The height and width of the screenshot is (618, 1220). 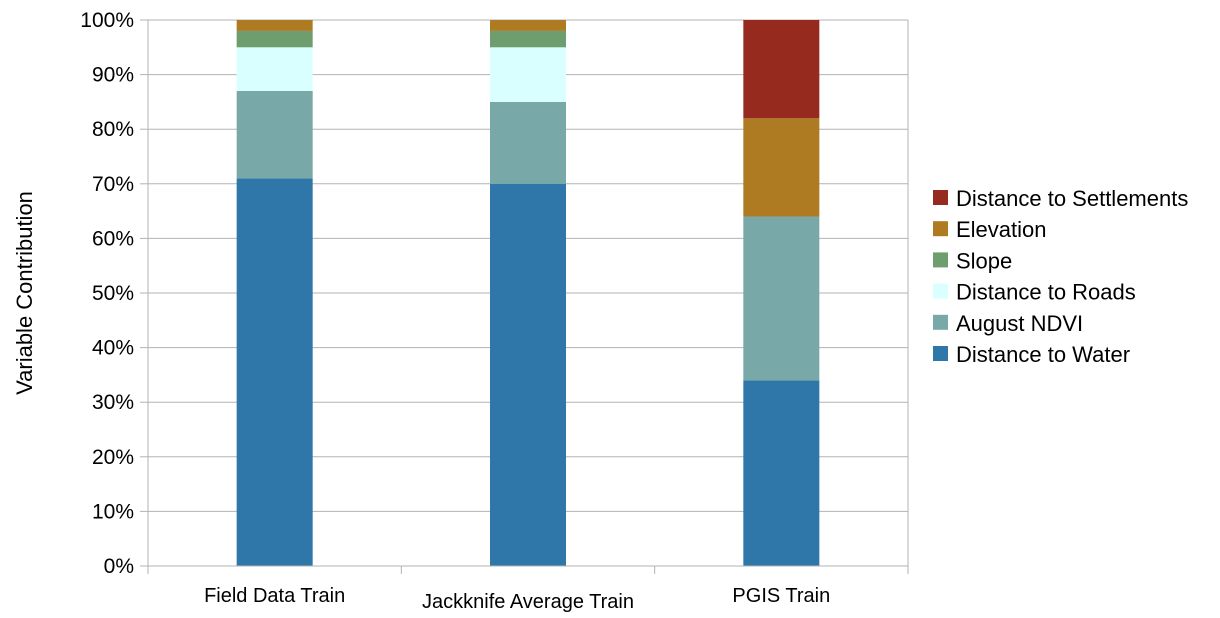 What do you see at coordinates (113, 75) in the screenshot?
I see `y-tick-label: 90%` at bounding box center [113, 75].